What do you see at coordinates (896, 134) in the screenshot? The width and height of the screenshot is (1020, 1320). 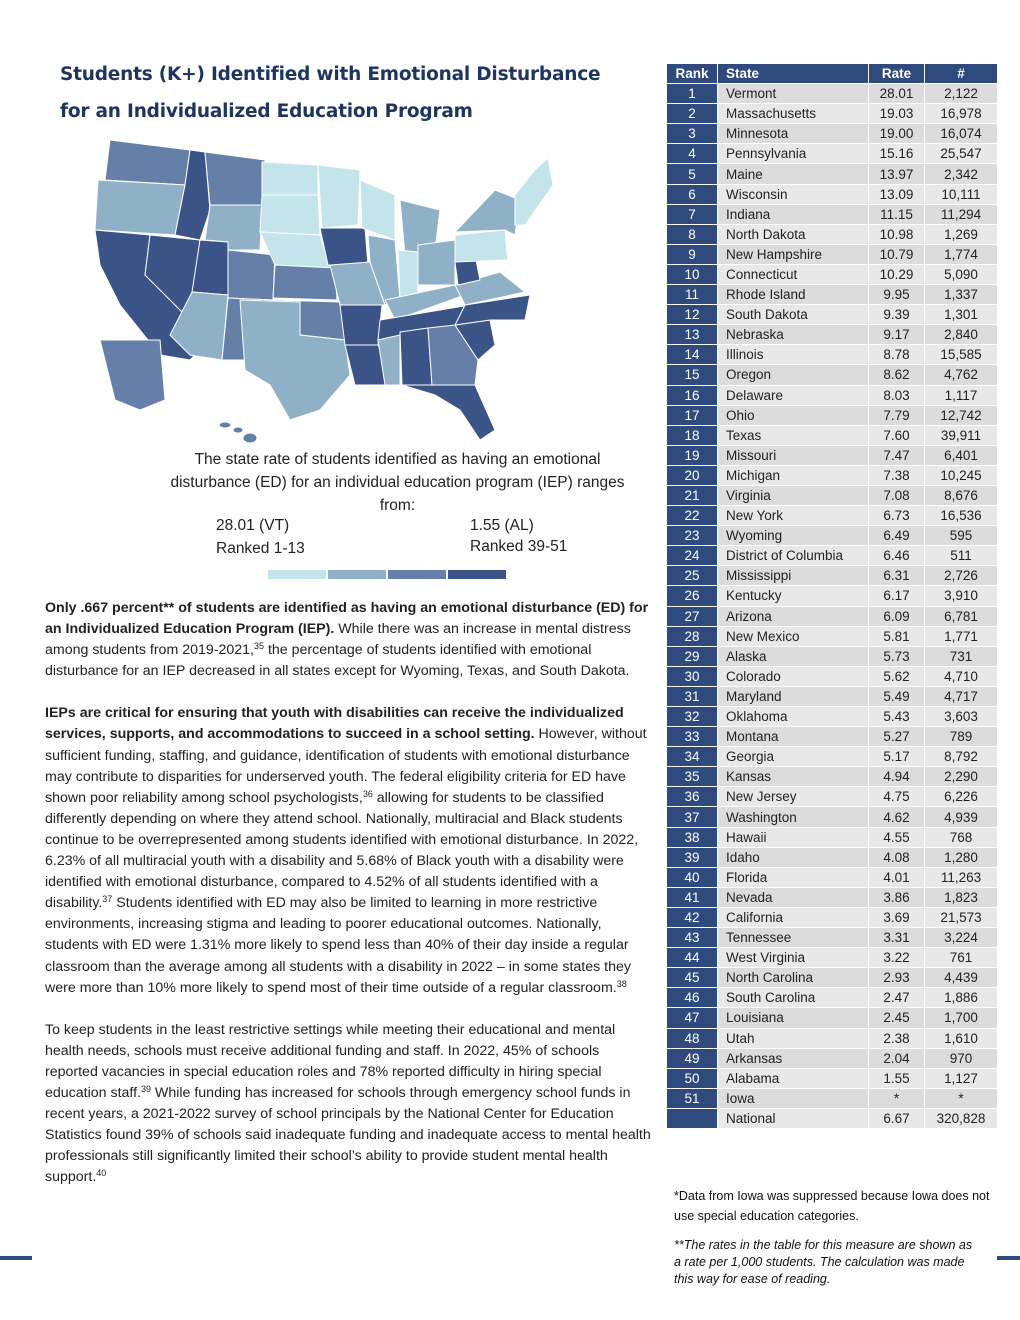 I see `cell: 19.00` at bounding box center [896, 134].